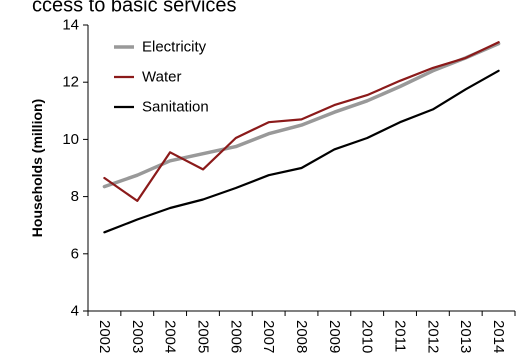  Describe the element at coordinates (268, 336) in the screenshot. I see `x-tick-label: 2007` at that location.